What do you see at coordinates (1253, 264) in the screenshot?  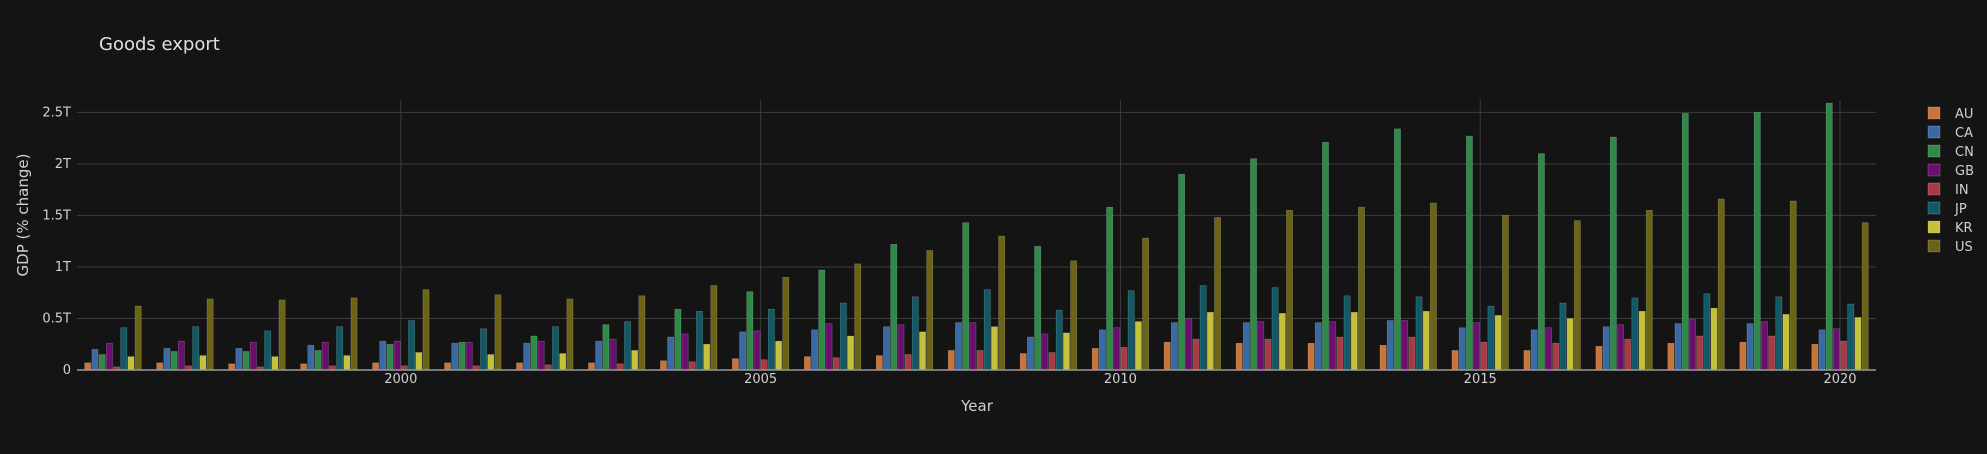 I see `bar-cn-2012` at bounding box center [1253, 264].